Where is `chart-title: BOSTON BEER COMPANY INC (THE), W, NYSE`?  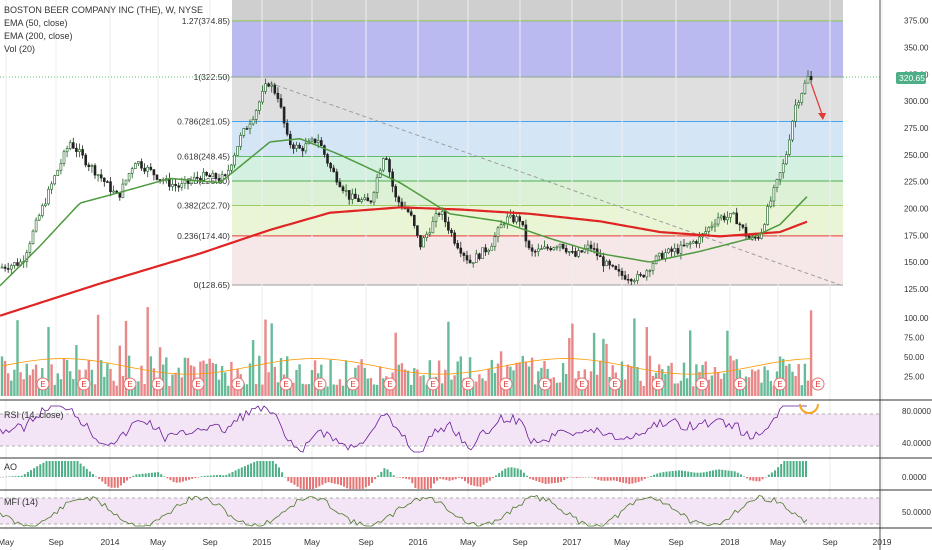 chart-title: BOSTON BEER COMPANY INC (THE), W, NYSE is located at coordinates (103, 10).